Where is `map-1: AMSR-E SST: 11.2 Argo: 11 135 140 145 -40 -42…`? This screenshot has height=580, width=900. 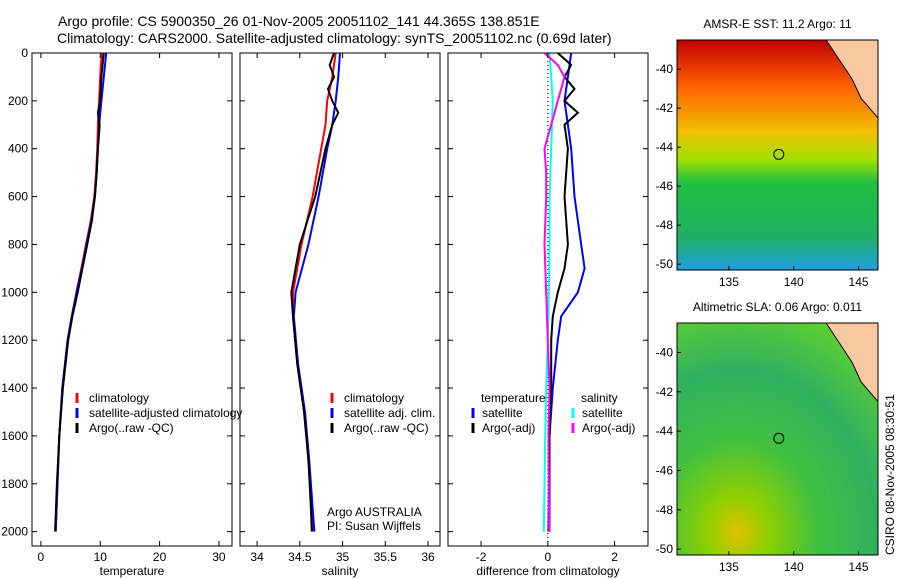
map-1: AMSR-E SST: 11.2 Argo: 11 135 140 145 -40 -42… is located at coordinates (767, 153).